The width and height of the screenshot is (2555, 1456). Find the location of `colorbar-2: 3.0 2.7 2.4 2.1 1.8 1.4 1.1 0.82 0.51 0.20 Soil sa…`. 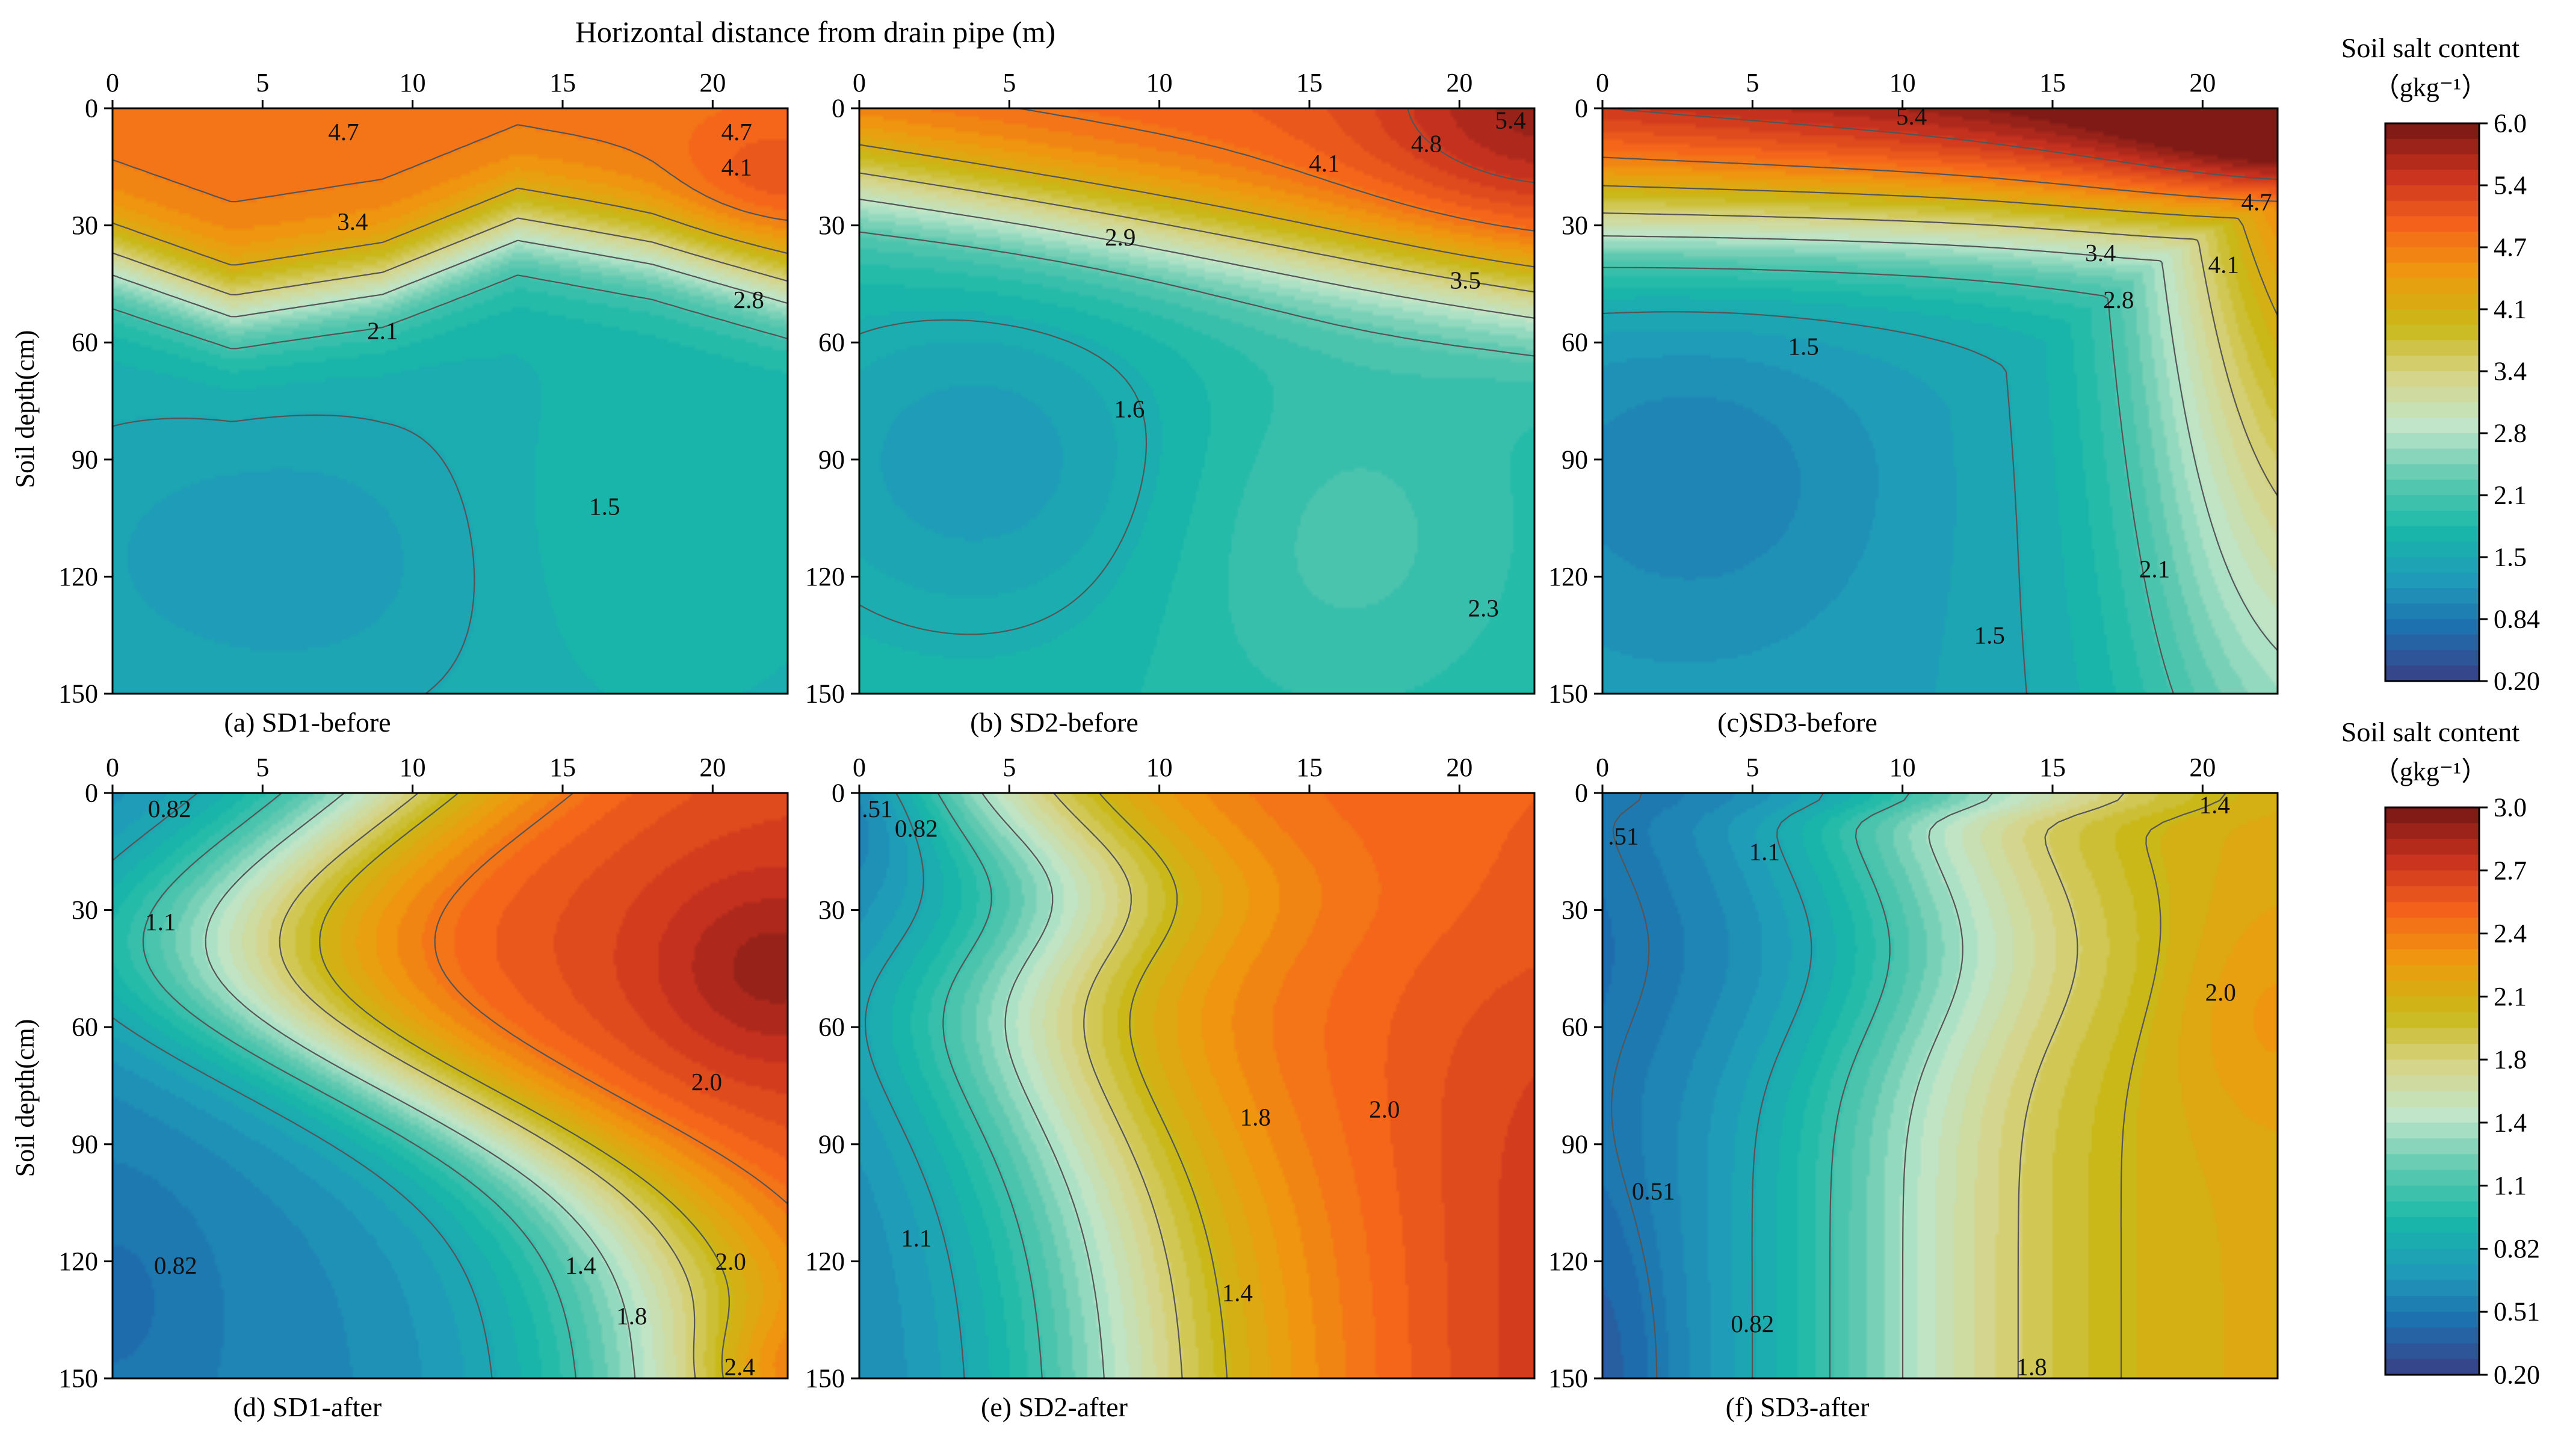

colorbar-2: 3.0 2.7 2.4 2.1 1.8 1.4 1.1 0.82 0.51 0.20 Soil sa… is located at coordinates (2440, 1054).